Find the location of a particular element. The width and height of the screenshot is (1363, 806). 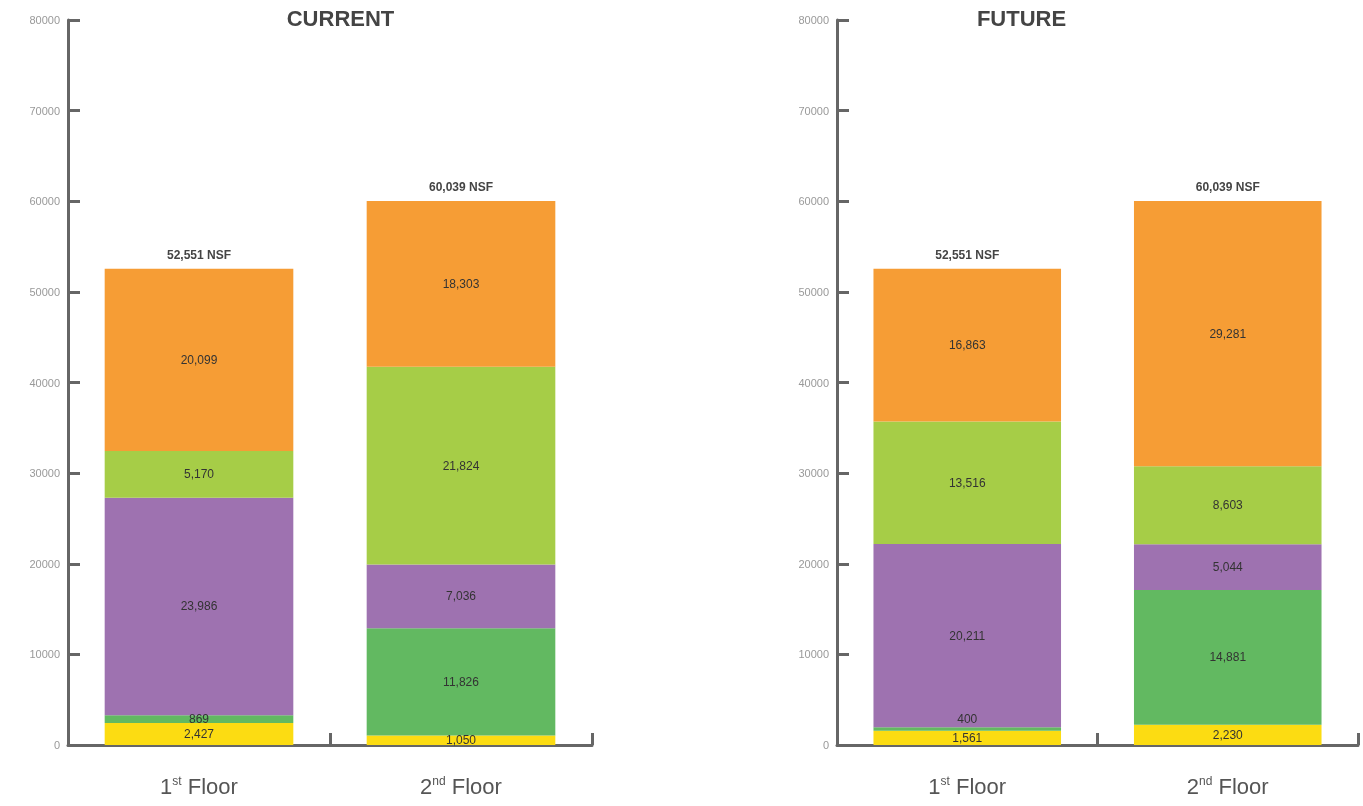

data-label: 16,863 is located at coordinates (967, 345).